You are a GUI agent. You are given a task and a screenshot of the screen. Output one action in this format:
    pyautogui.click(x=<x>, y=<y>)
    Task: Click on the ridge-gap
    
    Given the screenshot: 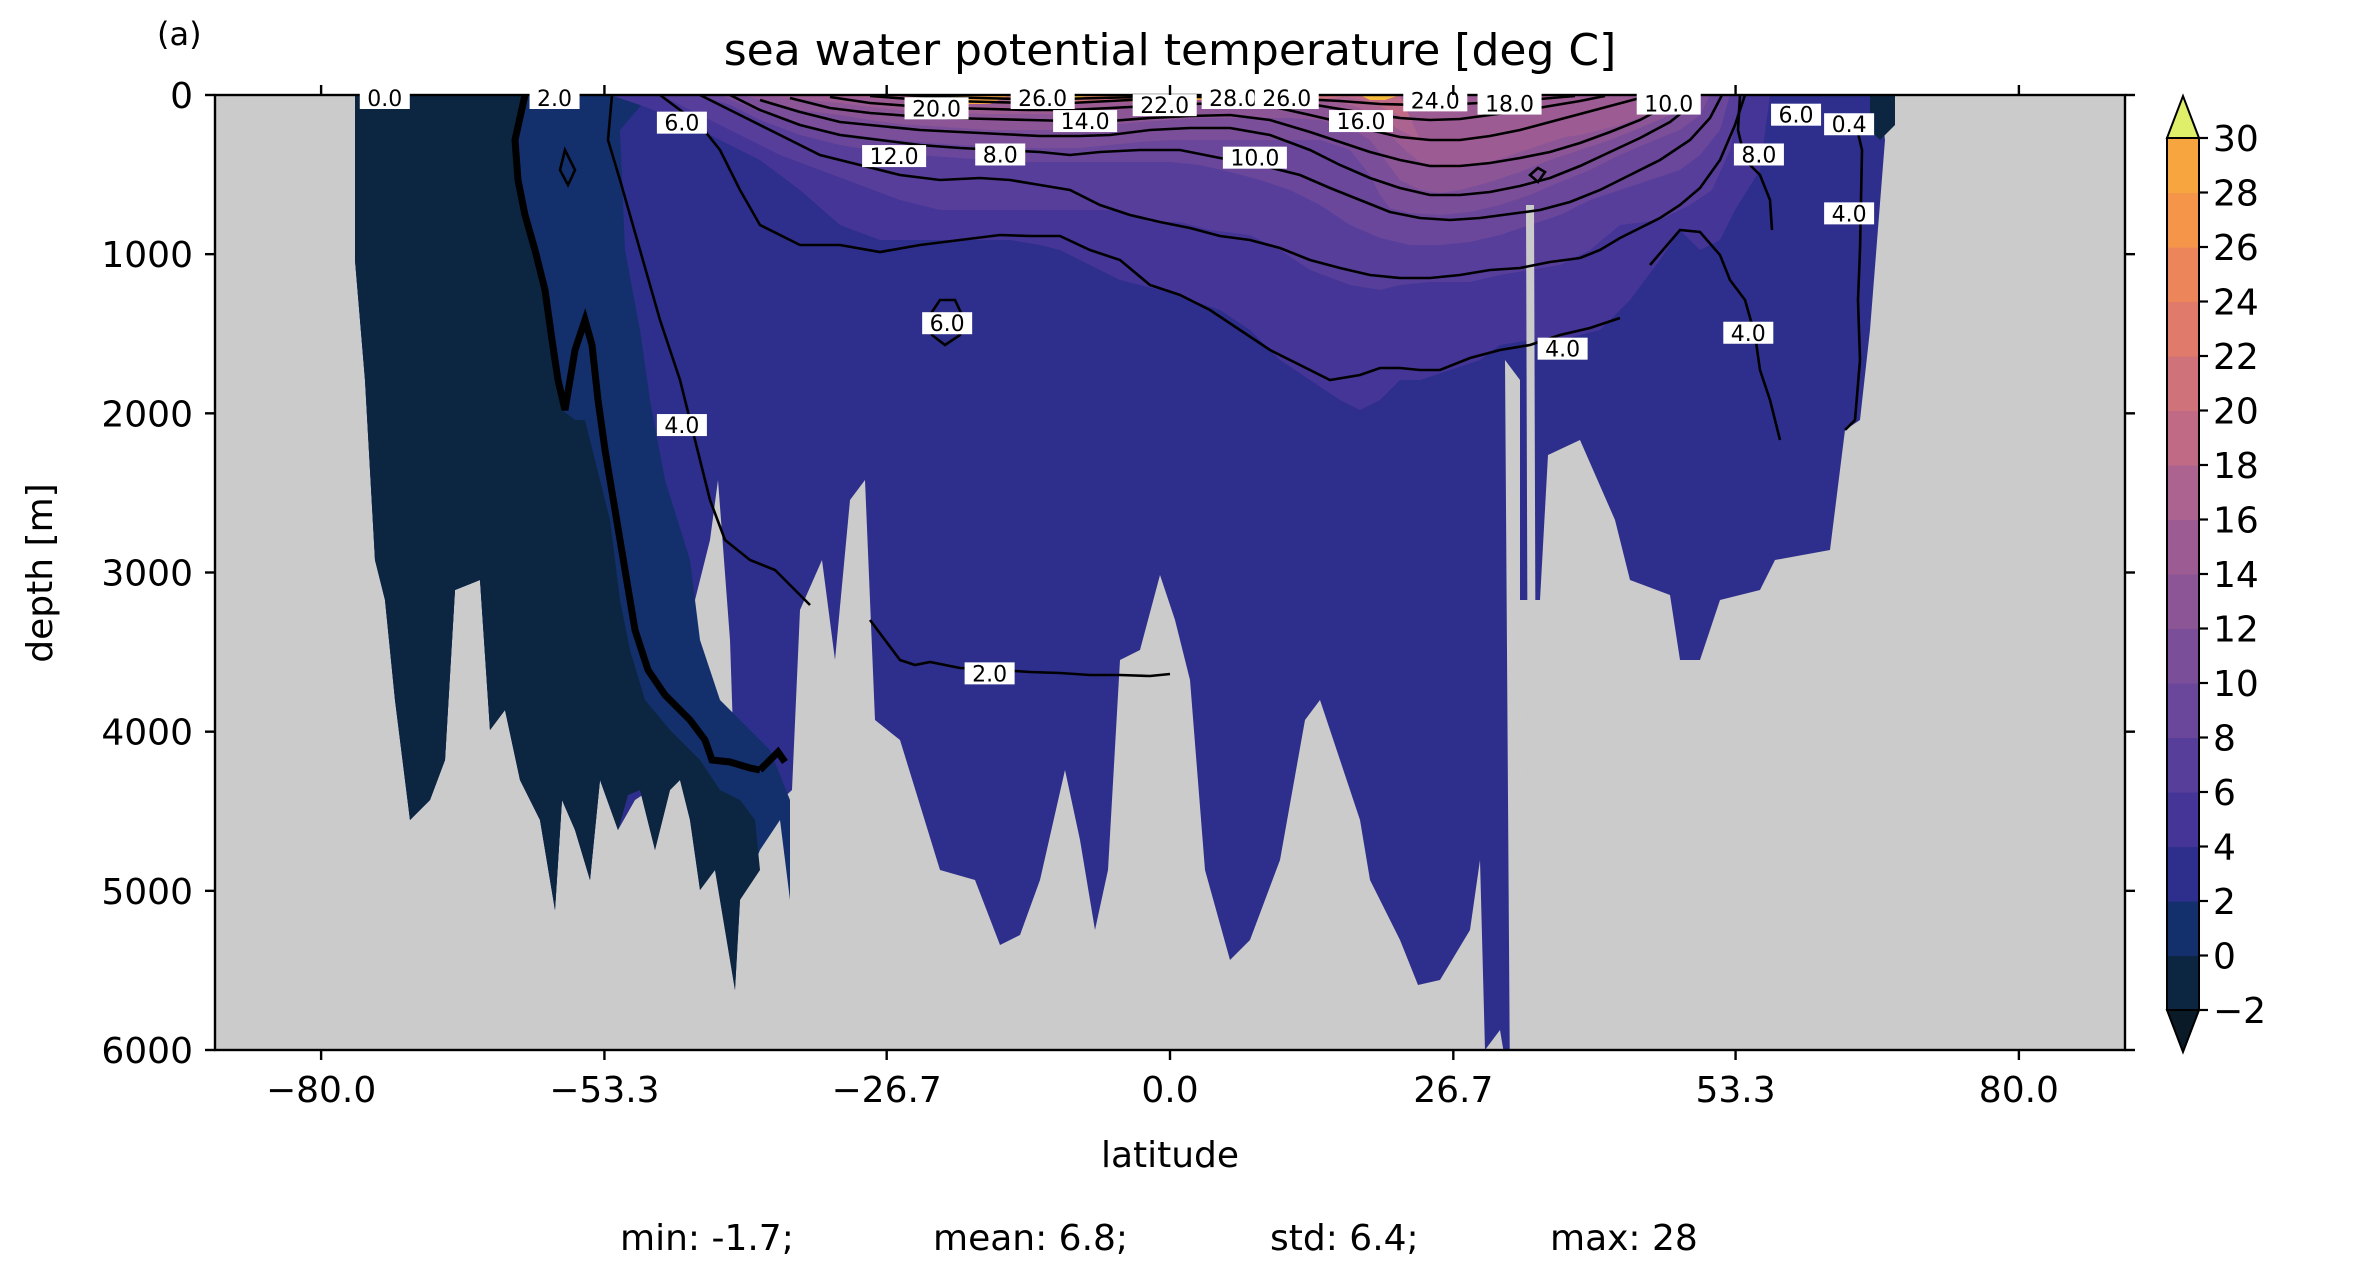 What is the action you would take?
    pyautogui.click(x=1531, y=502)
    